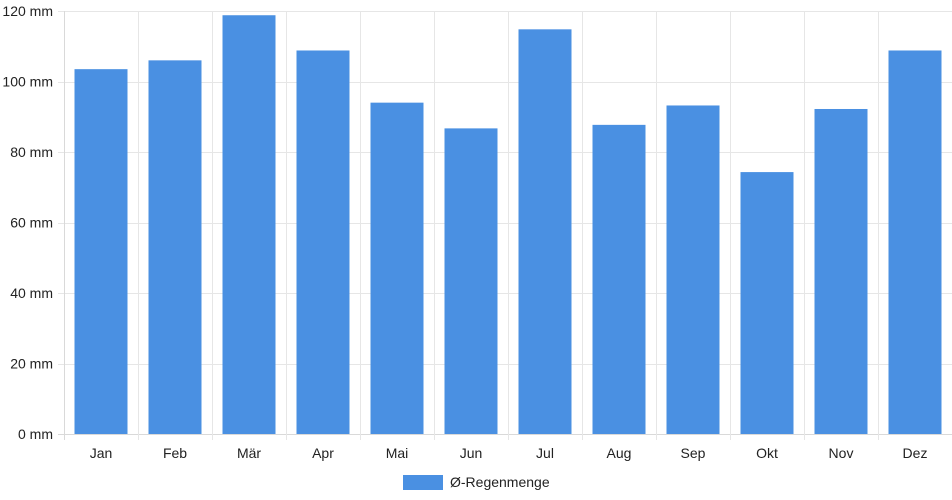 The width and height of the screenshot is (952, 500). Describe the element at coordinates (619, 453) in the screenshot. I see `x-tick-label: Aug` at that location.